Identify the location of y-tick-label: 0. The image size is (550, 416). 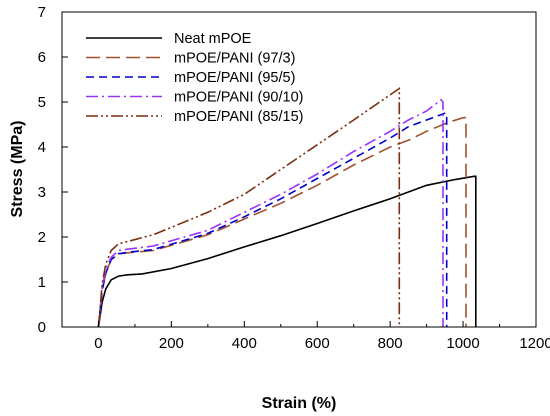
(42, 327).